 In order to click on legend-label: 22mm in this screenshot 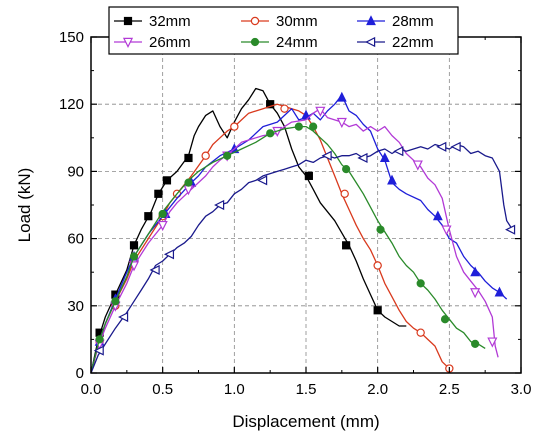, I will do `click(413, 42)`.